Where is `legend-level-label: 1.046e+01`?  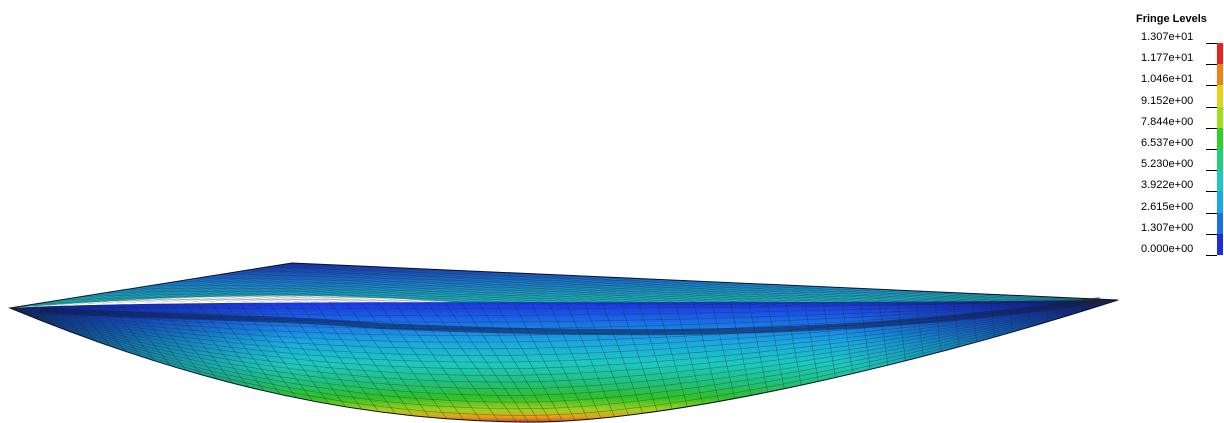 legend-level-label: 1.046e+01 is located at coordinates (1167, 79).